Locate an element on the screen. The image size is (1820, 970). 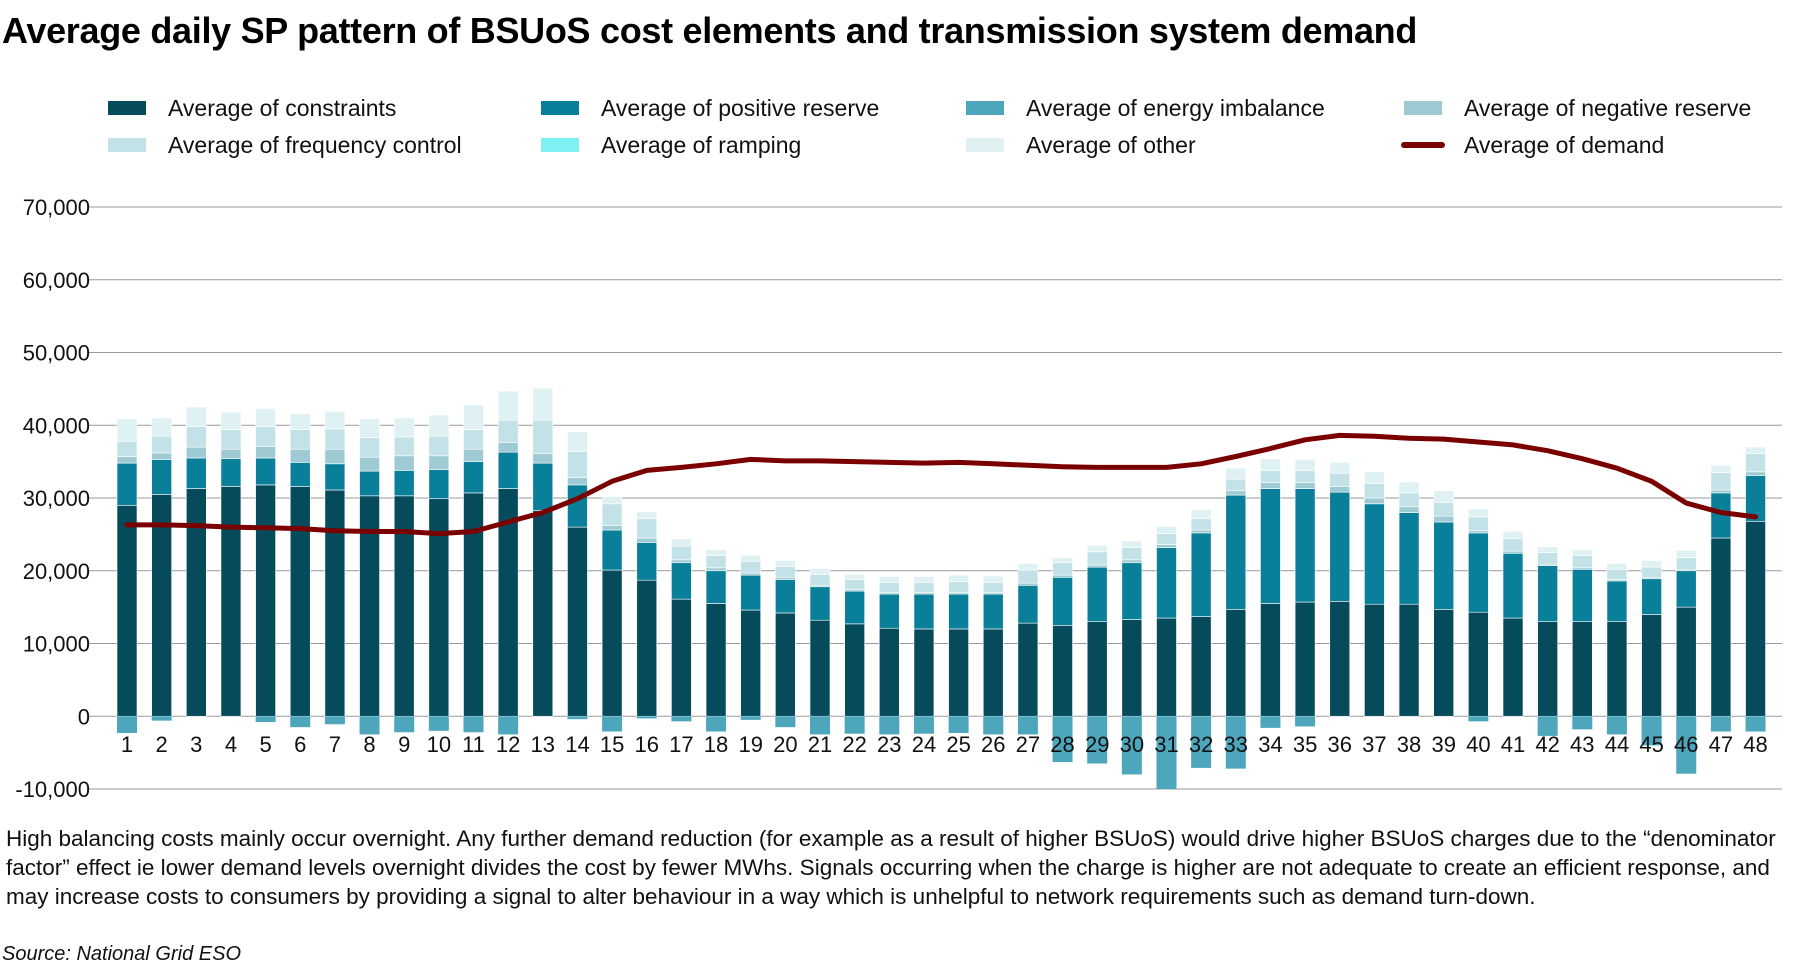
x-tick-label: 2 is located at coordinates (162, 744).